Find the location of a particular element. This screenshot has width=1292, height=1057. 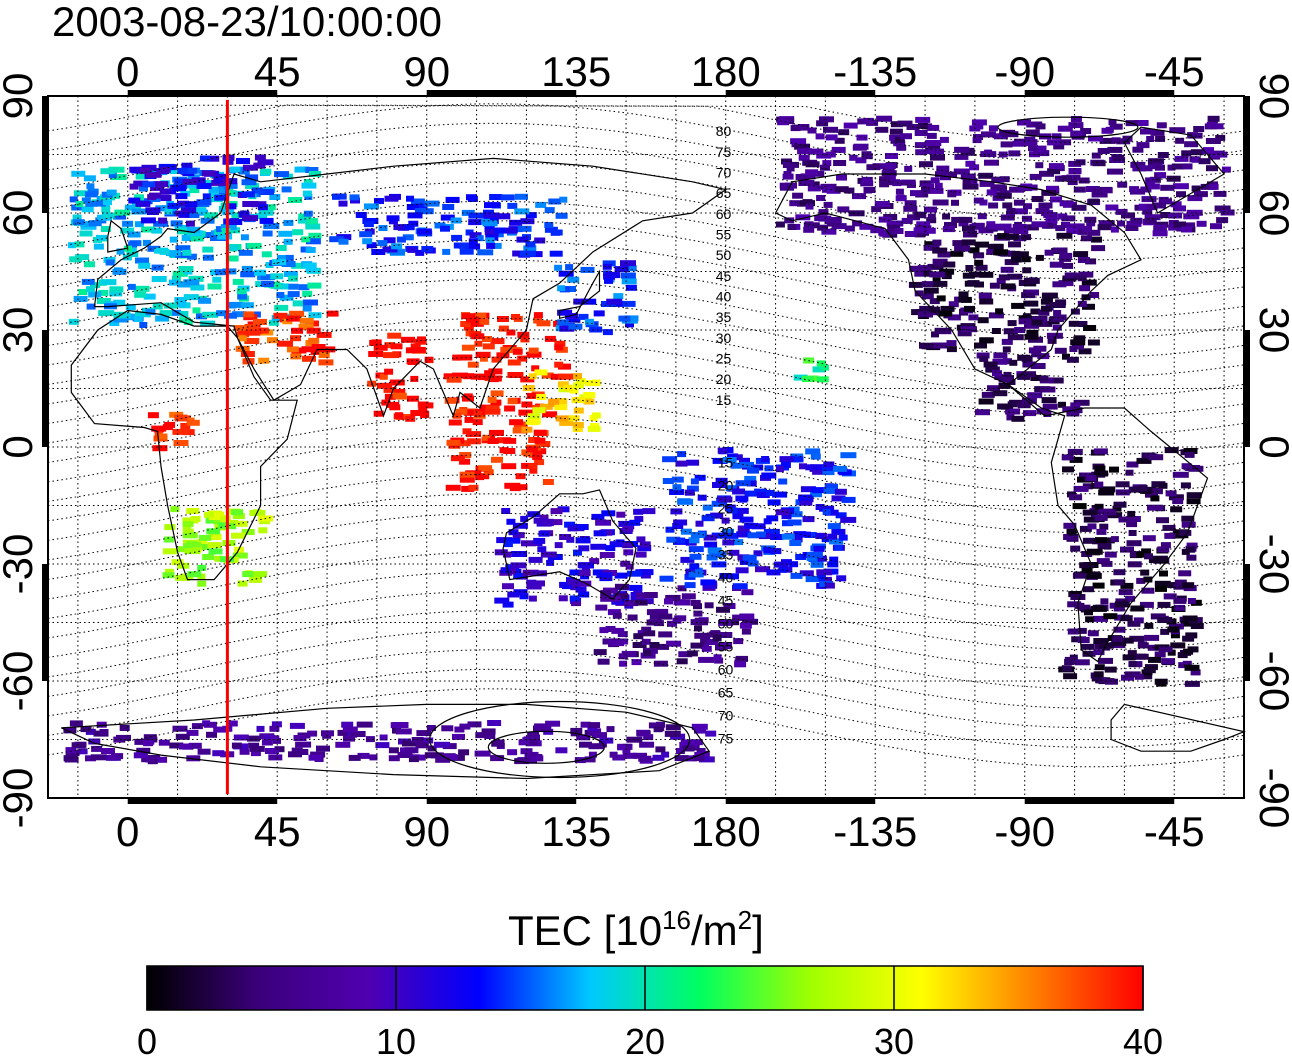

contour-line is located at coordinates (646, 494).